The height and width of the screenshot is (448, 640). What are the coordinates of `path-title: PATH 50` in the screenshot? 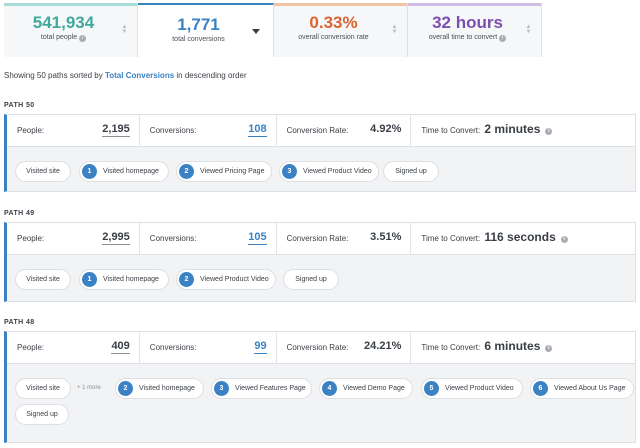 It's located at (19, 105).